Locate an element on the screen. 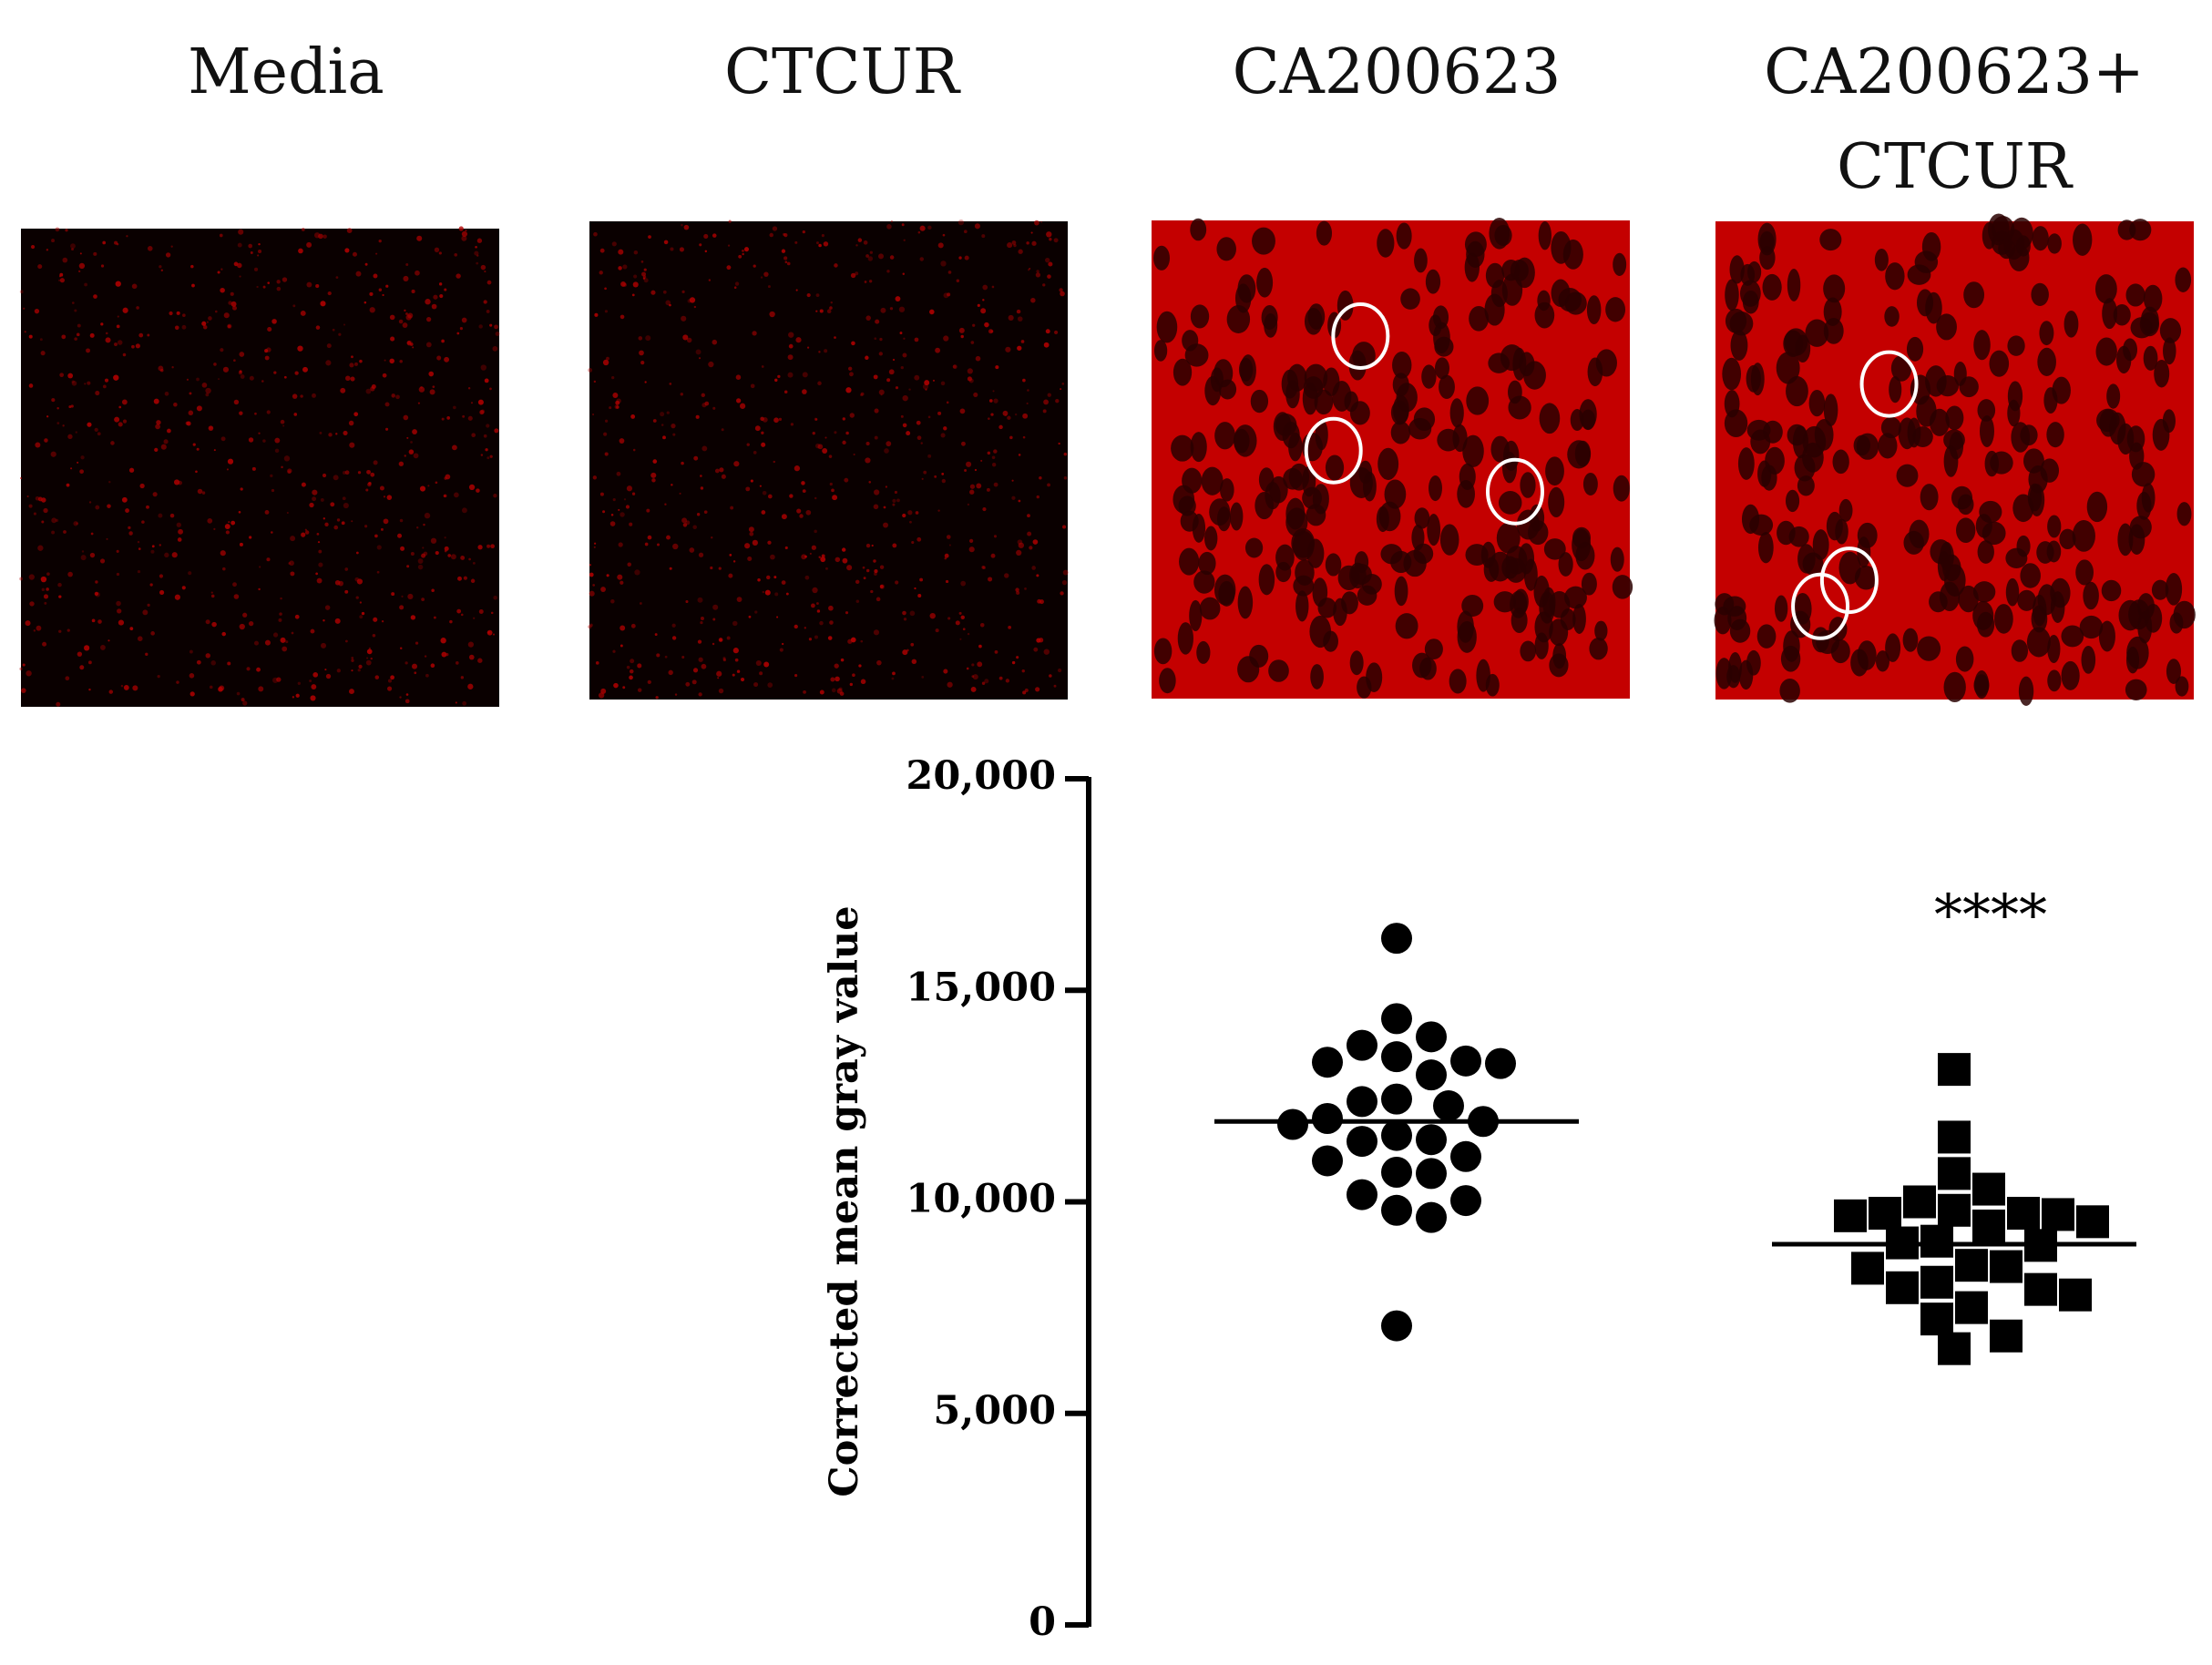 This screenshot has height=1665, width=2212. y-tick-label: 0 is located at coordinates (1042, 1622).